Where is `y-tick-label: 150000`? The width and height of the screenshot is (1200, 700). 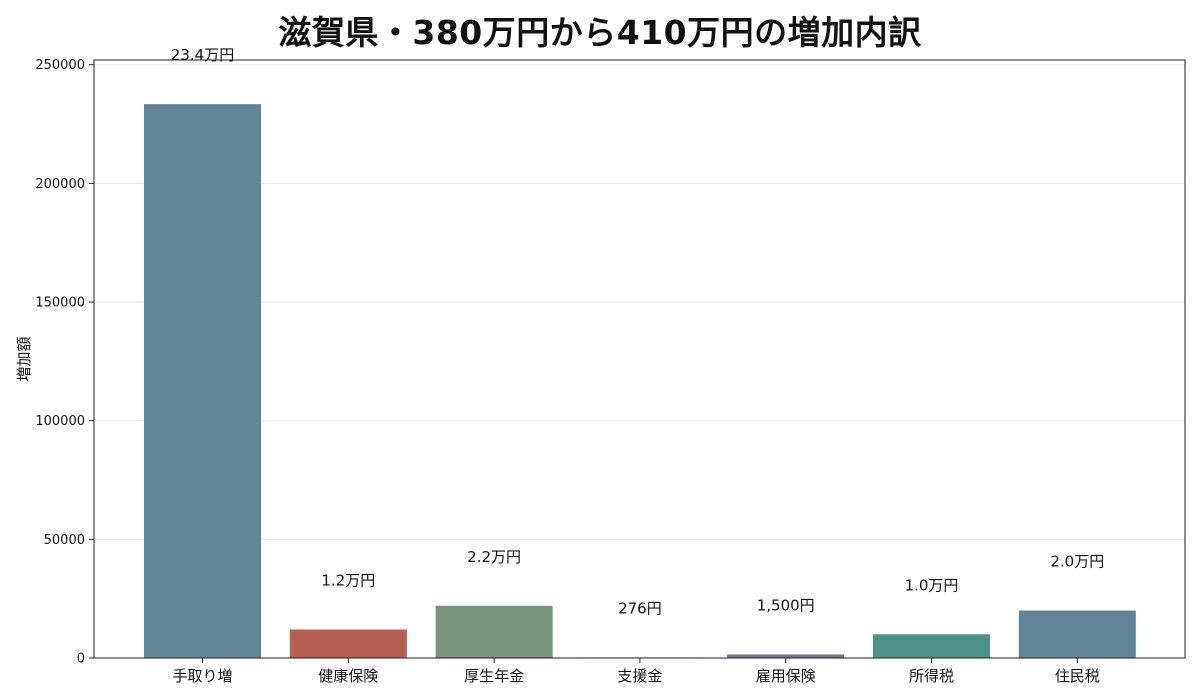
y-tick-label: 150000 is located at coordinates (60, 303).